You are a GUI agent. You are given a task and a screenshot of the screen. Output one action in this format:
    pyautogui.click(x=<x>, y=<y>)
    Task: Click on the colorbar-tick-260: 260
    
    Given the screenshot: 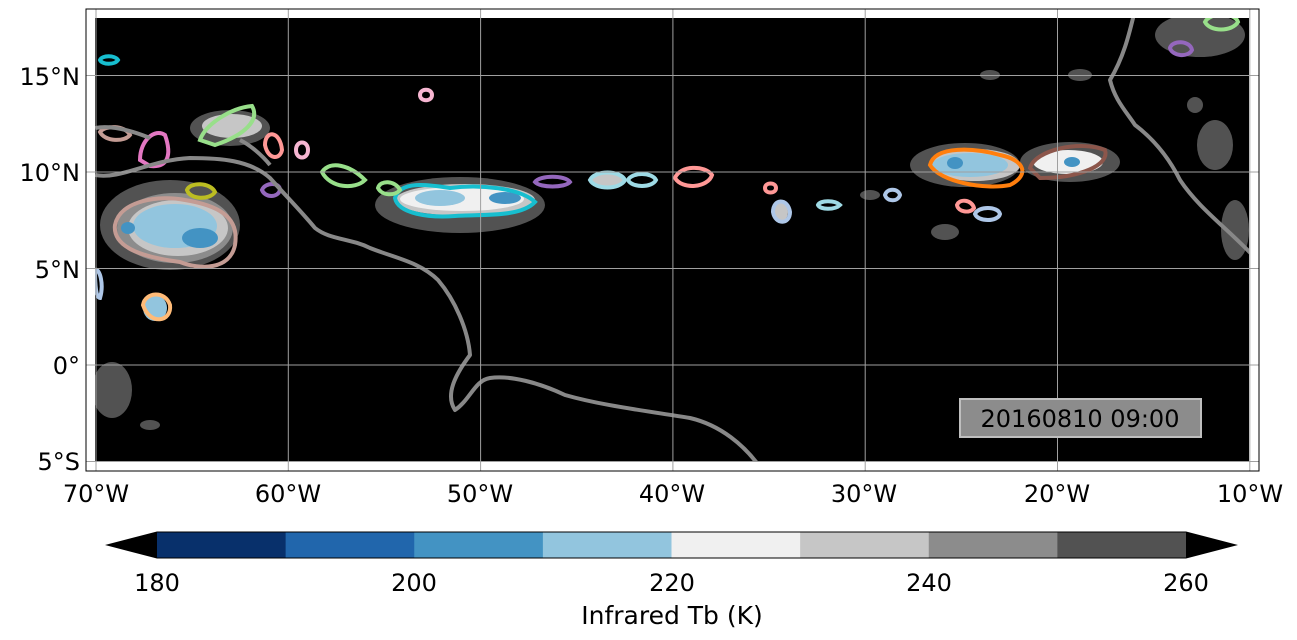 What is the action you would take?
    pyautogui.click(x=1186, y=583)
    